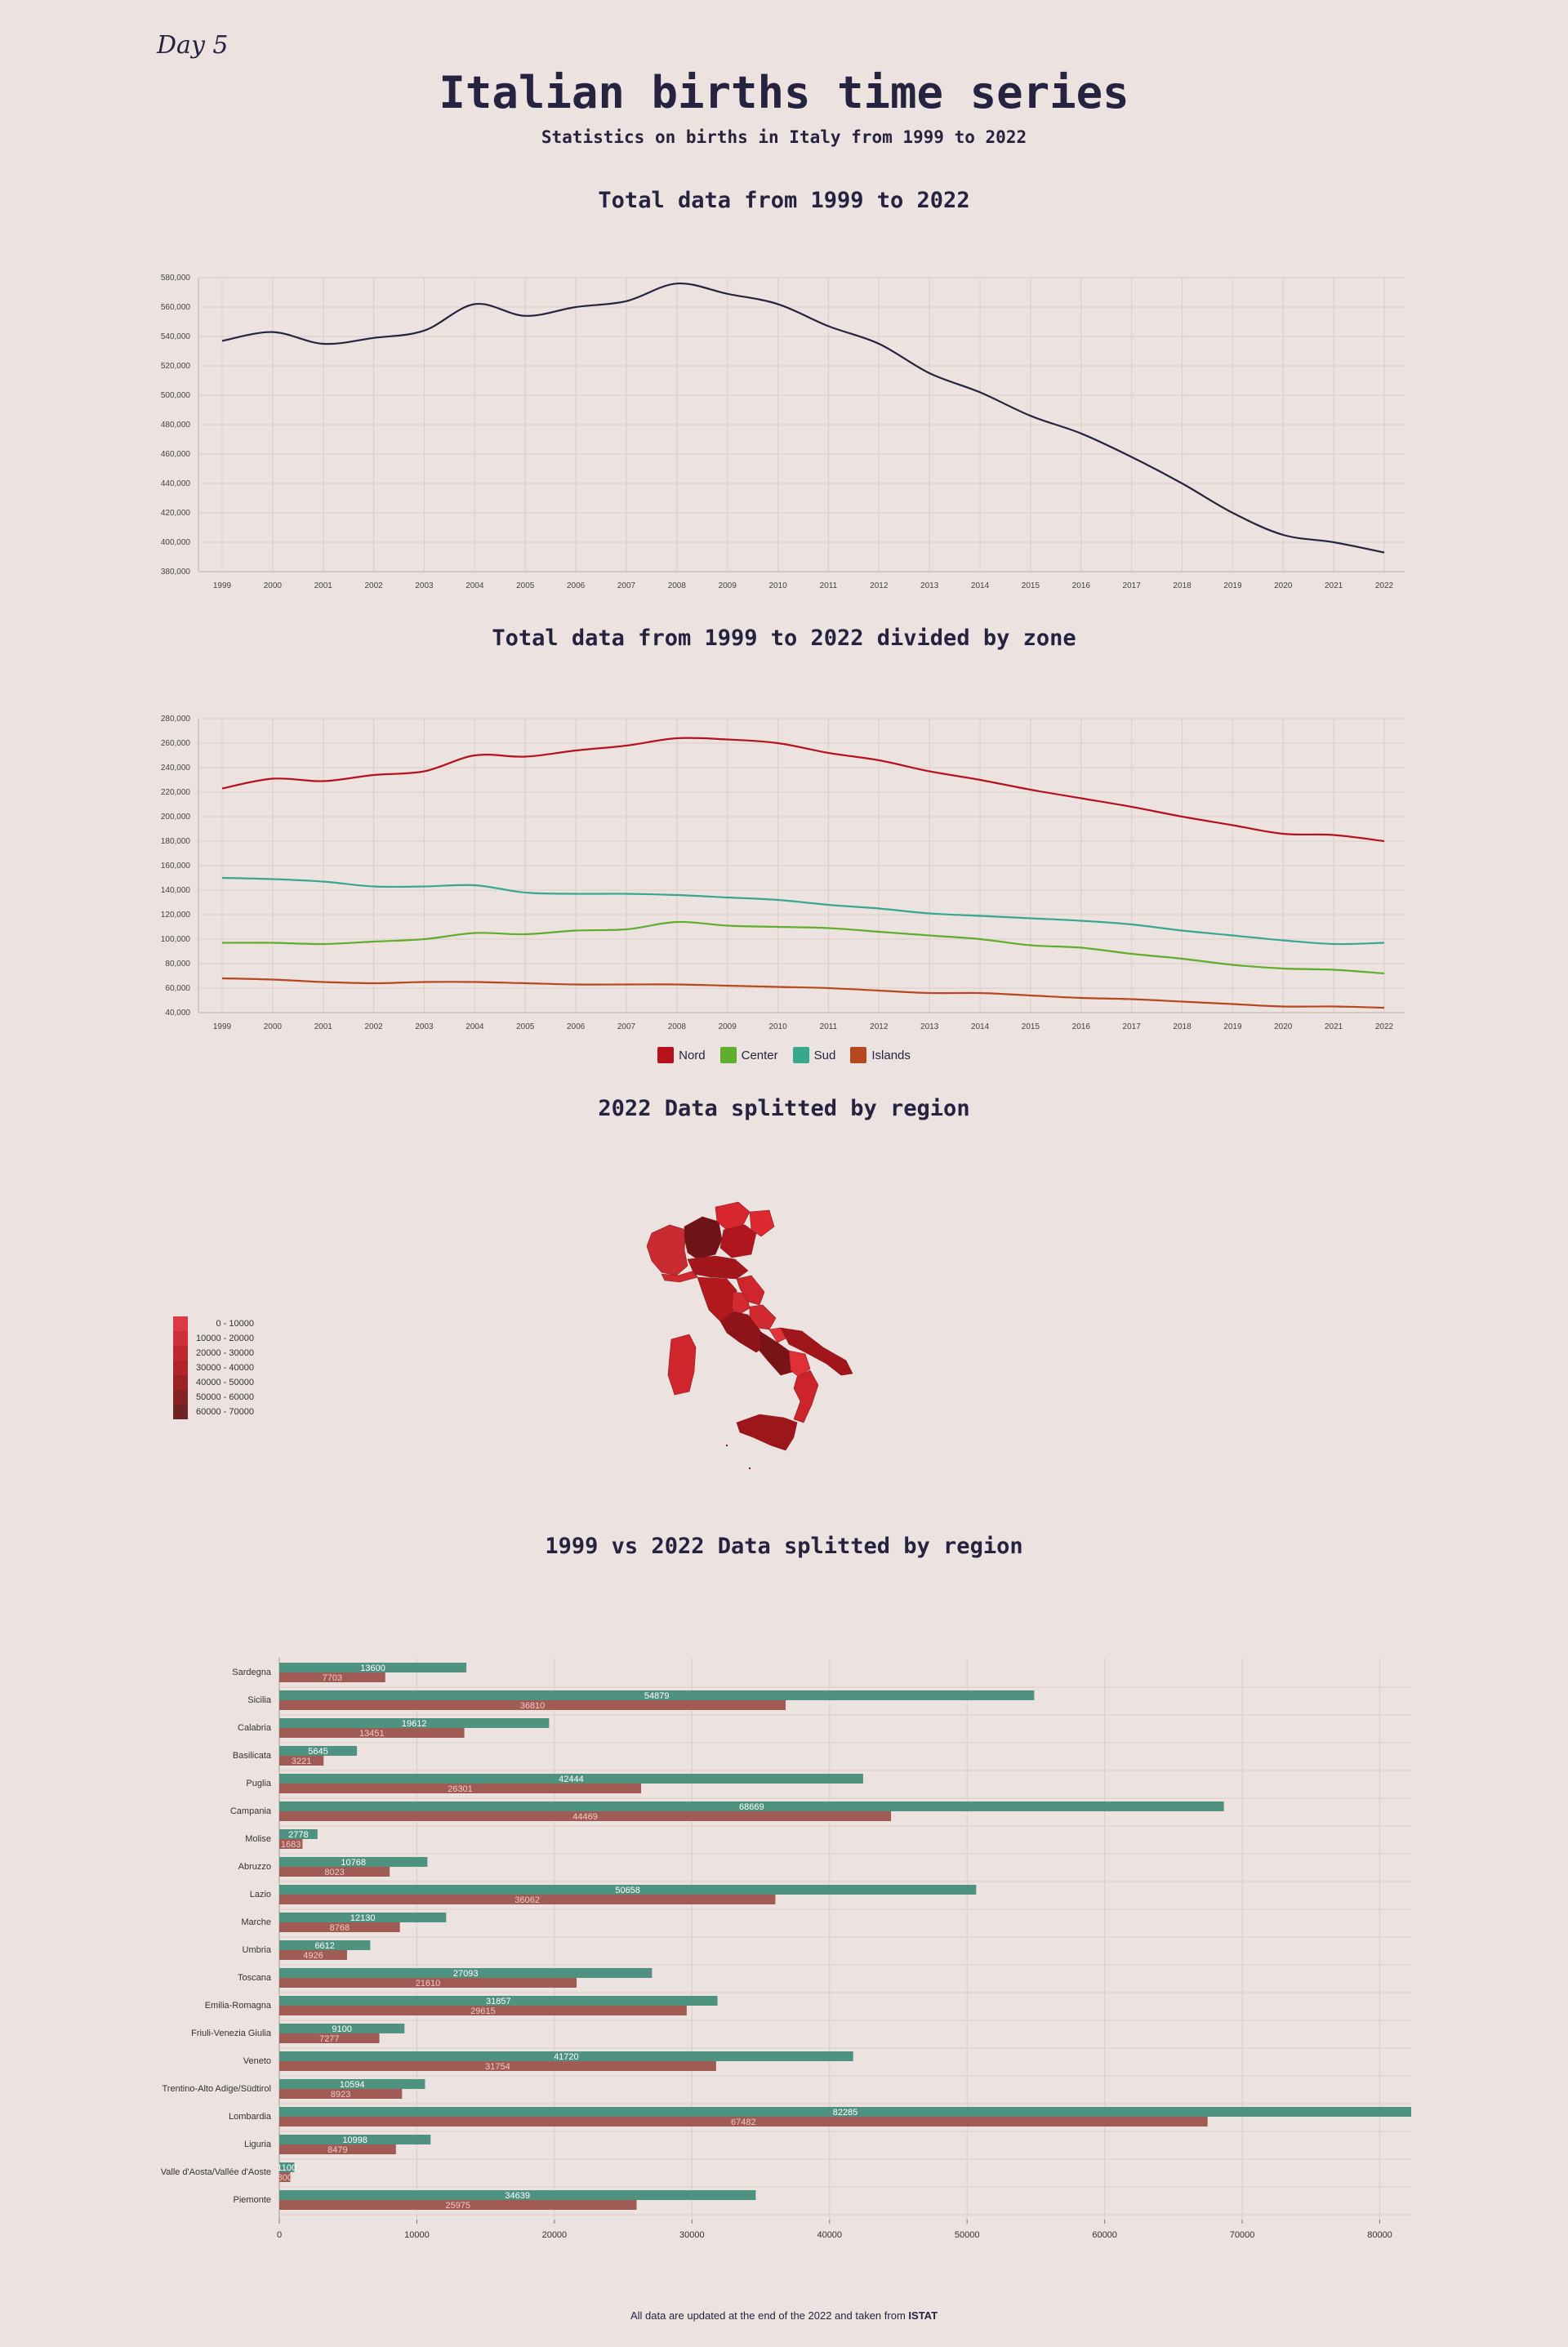 The image size is (1568, 2347). I want to click on category-label: Emilia-Romagna, so click(238, 2006).